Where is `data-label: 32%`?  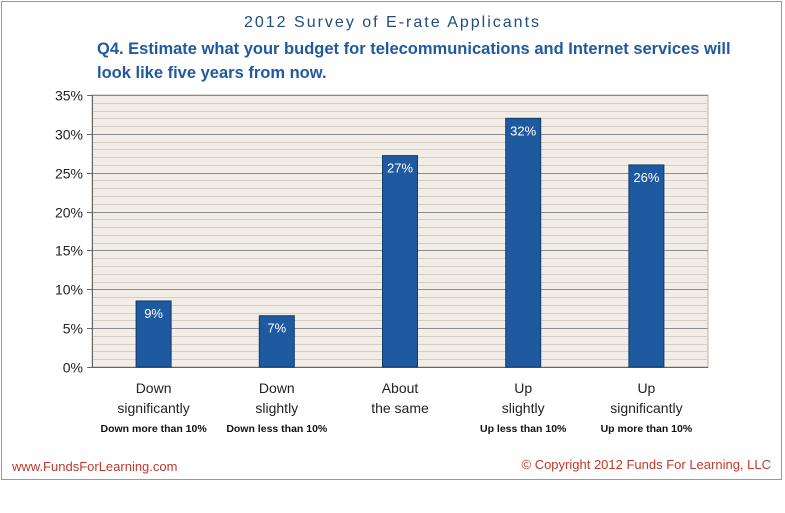 data-label: 32% is located at coordinates (523, 130).